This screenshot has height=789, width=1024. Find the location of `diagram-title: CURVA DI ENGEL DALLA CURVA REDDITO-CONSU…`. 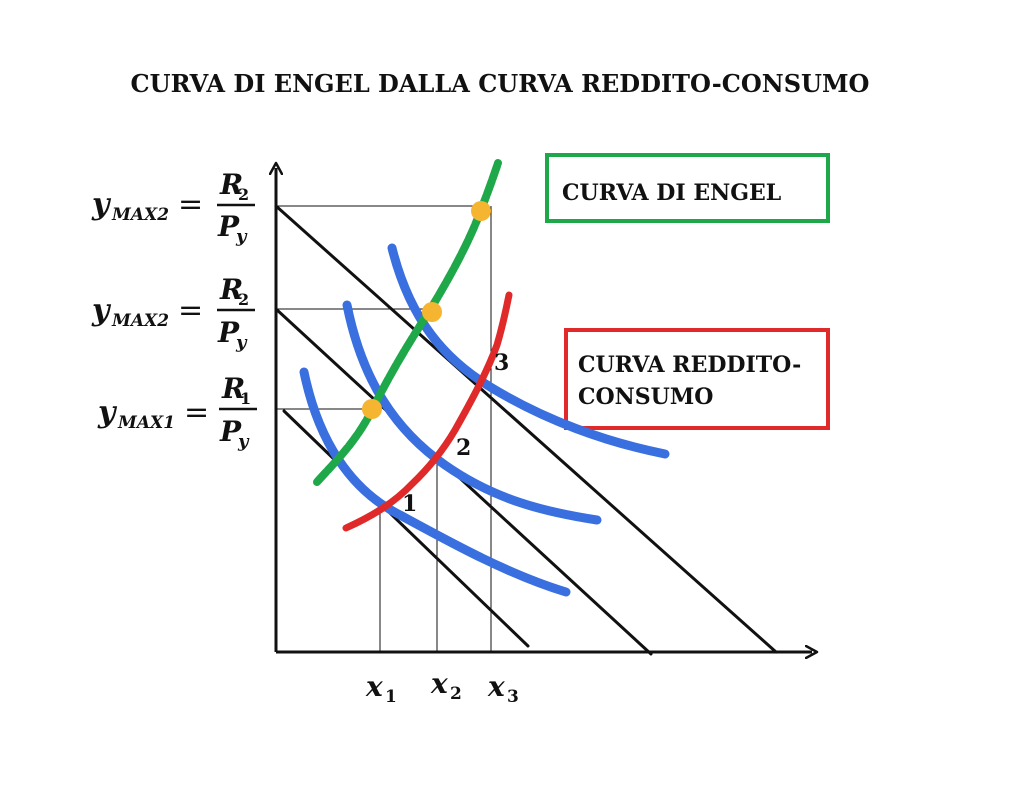

diagram-title: CURVA DI ENGEL DALLA CURVA REDDITO-CONSU… is located at coordinates (500, 83).